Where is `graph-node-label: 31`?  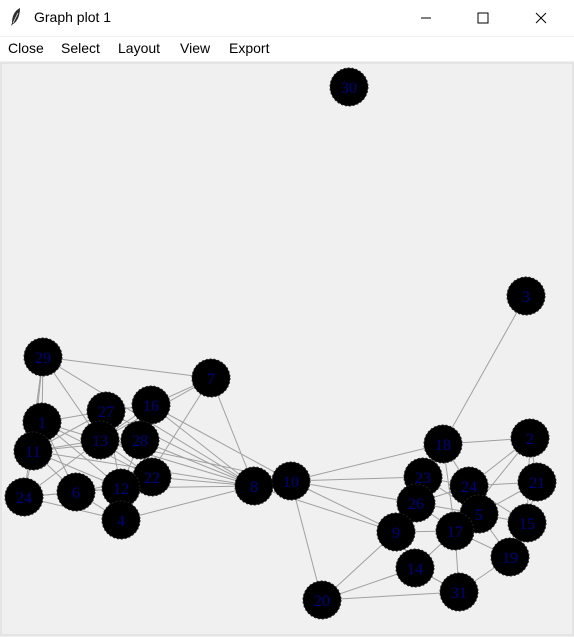
graph-node-label: 31 is located at coordinates (459, 593).